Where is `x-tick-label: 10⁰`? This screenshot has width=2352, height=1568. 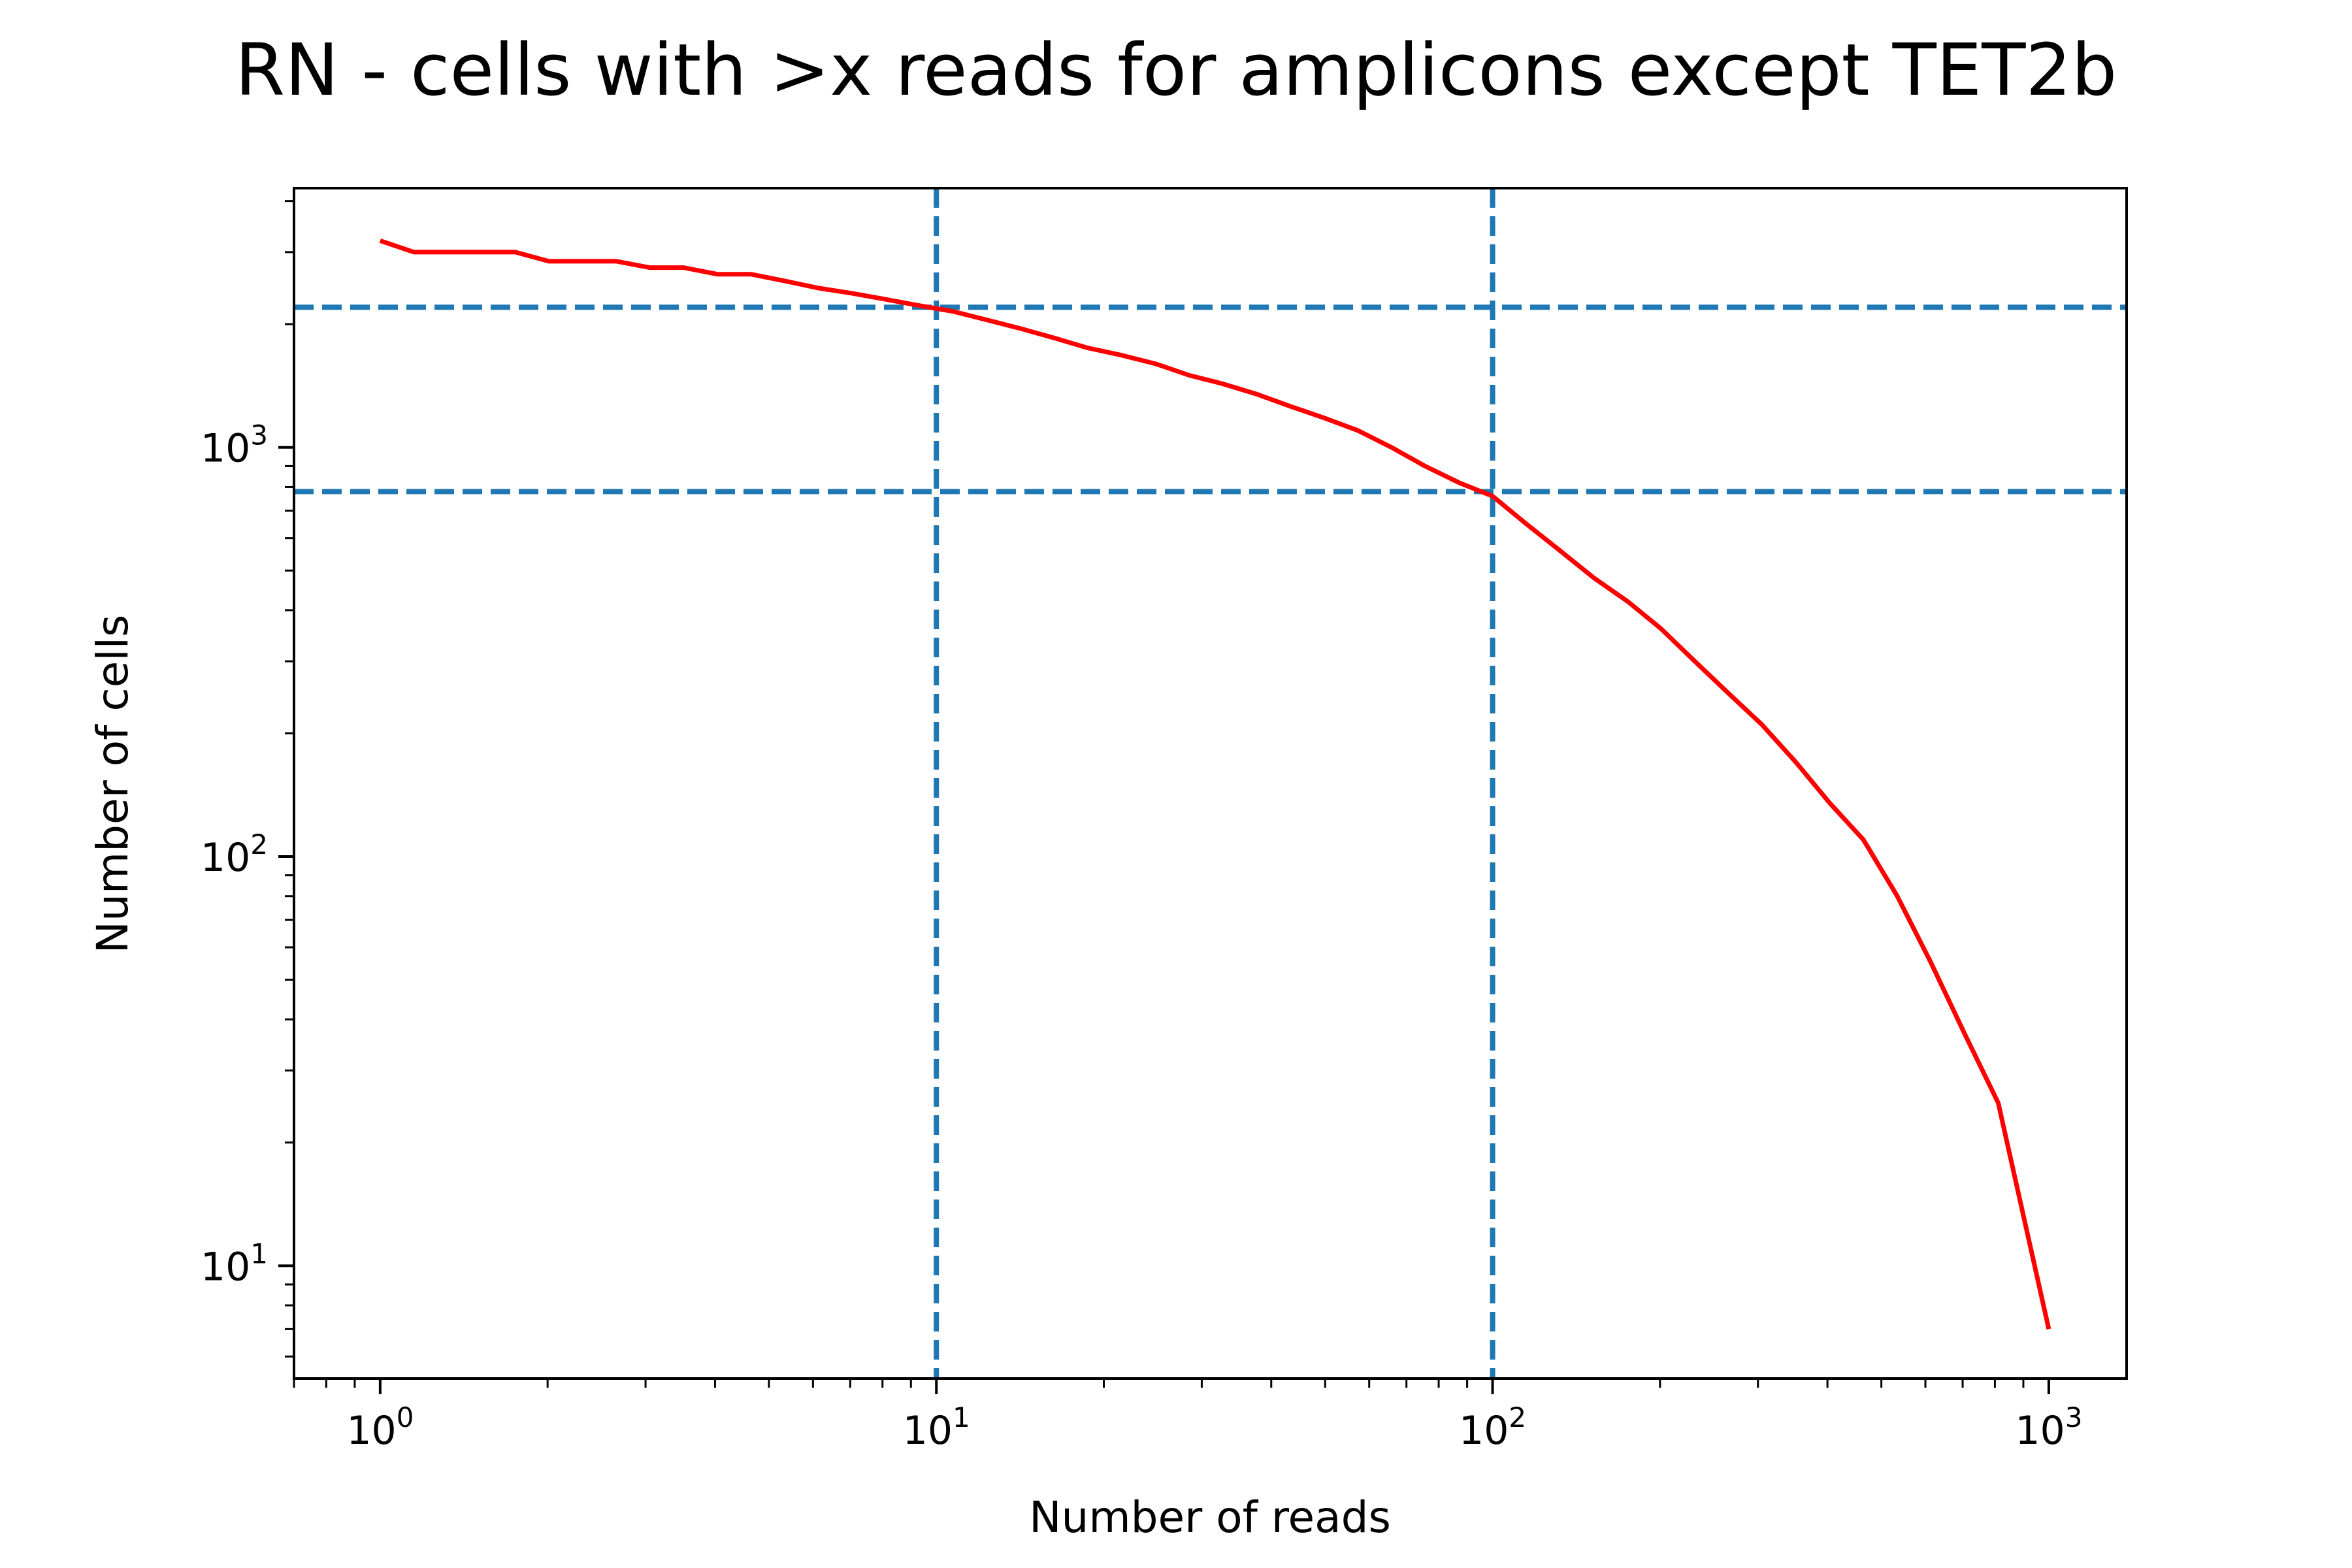
x-tick-label: 10⁰ is located at coordinates (380, 1427).